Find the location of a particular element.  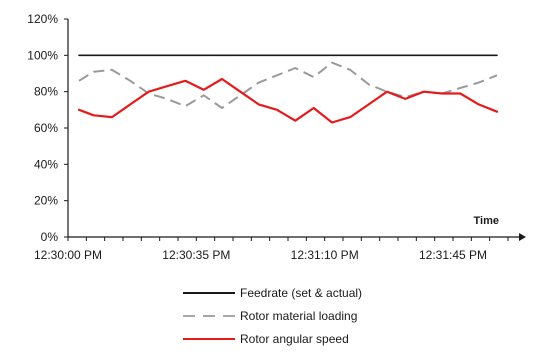

y-tick-label: 40% is located at coordinates (46, 164).